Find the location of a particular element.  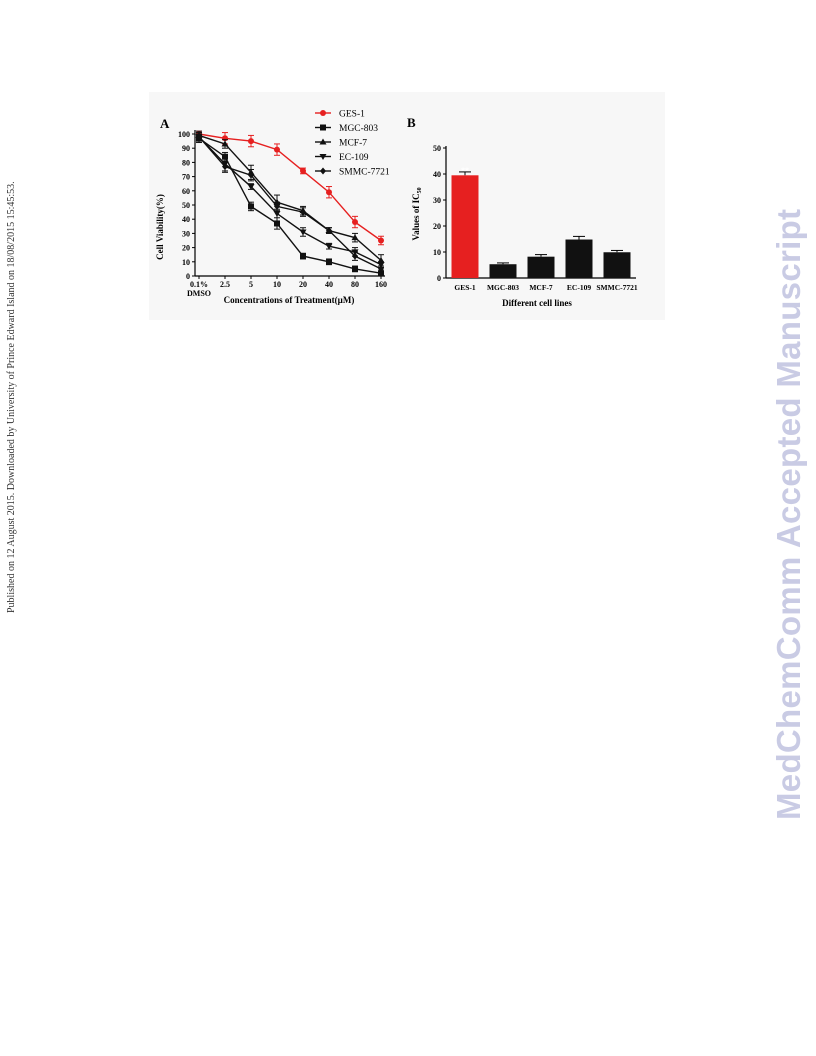

panel-a-x-tick-label: DMSO is located at coordinates (199, 293).